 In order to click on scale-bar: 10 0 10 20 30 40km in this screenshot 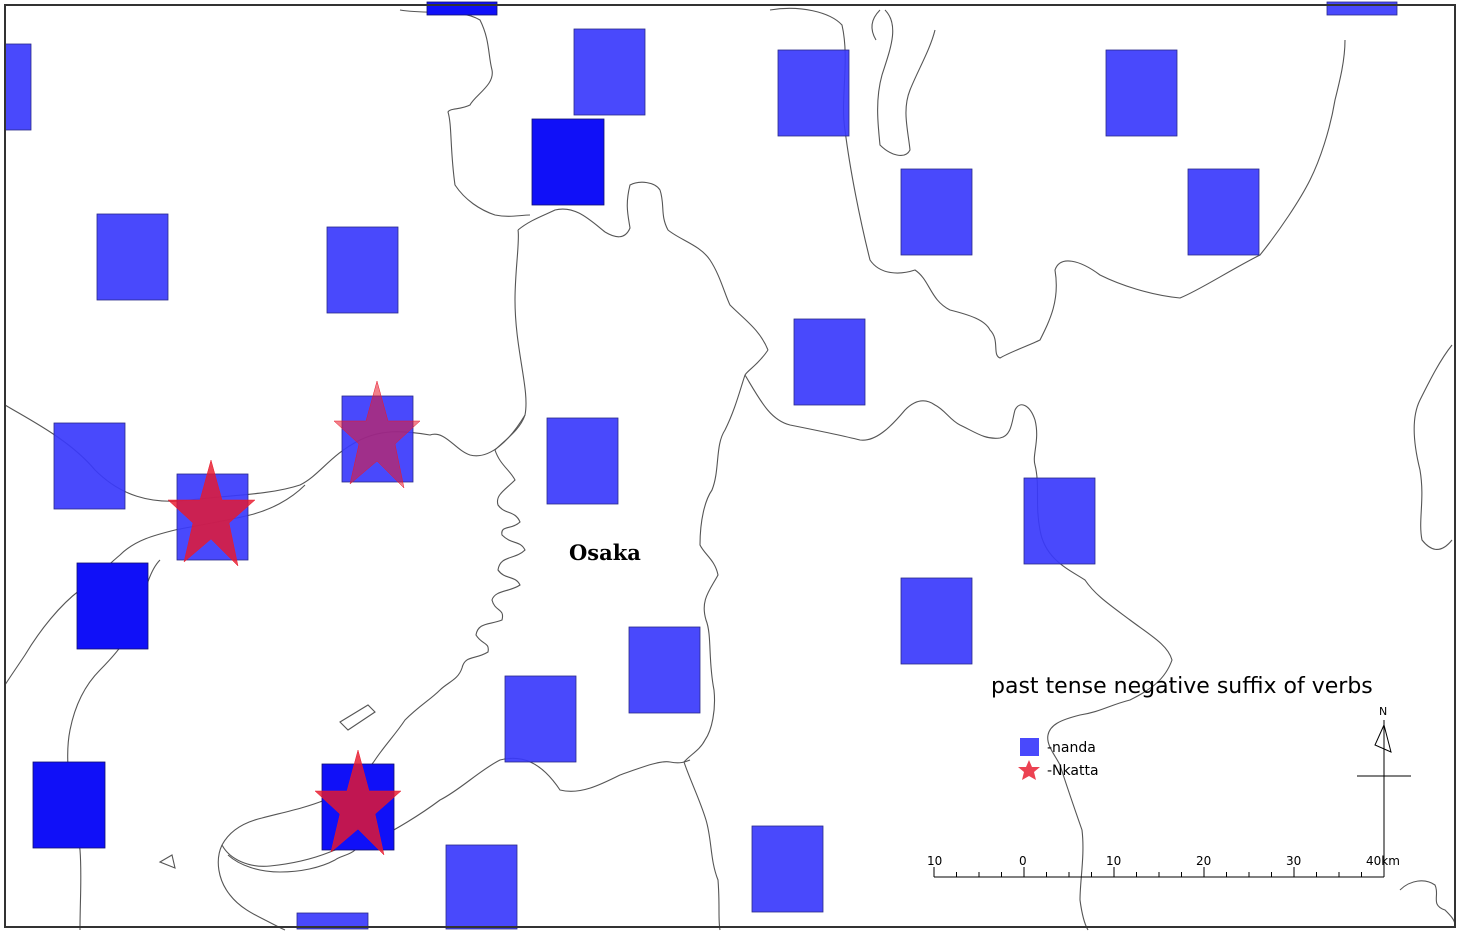, I will do `click(1163, 866)`.